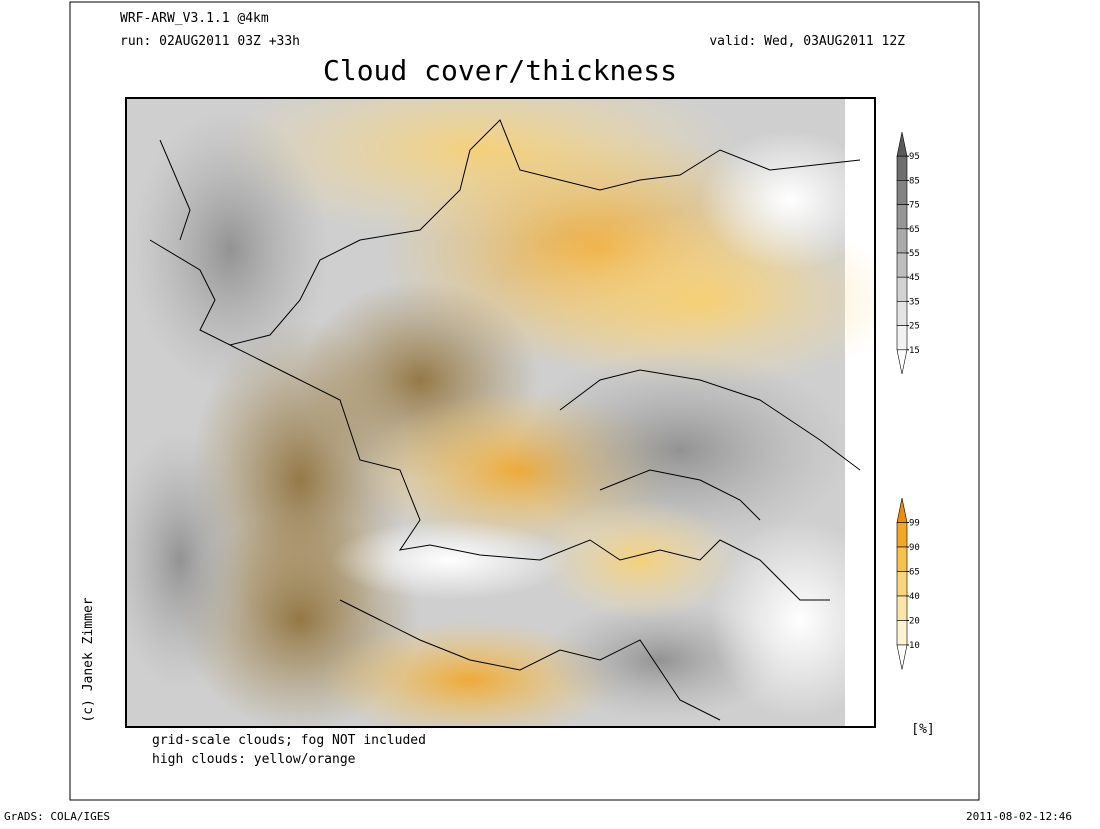 Image resolution: width=1100 pixels, height=829 pixels. Describe the element at coordinates (914, 302) in the screenshot. I see `colorbar-tick-label: 35` at that location.